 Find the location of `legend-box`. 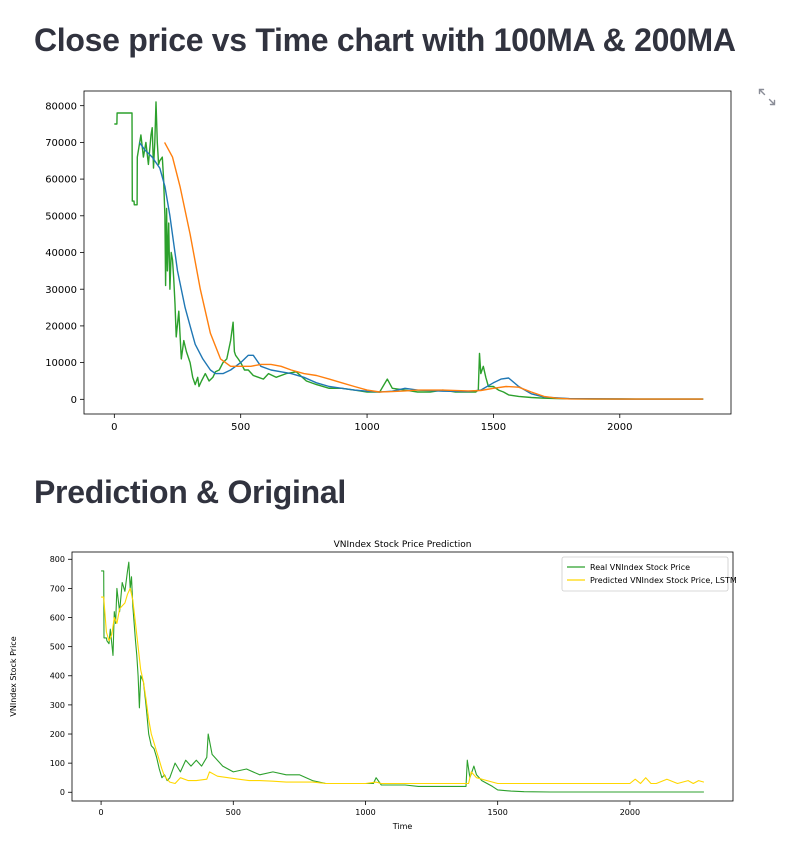

legend-box is located at coordinates (645, 574).